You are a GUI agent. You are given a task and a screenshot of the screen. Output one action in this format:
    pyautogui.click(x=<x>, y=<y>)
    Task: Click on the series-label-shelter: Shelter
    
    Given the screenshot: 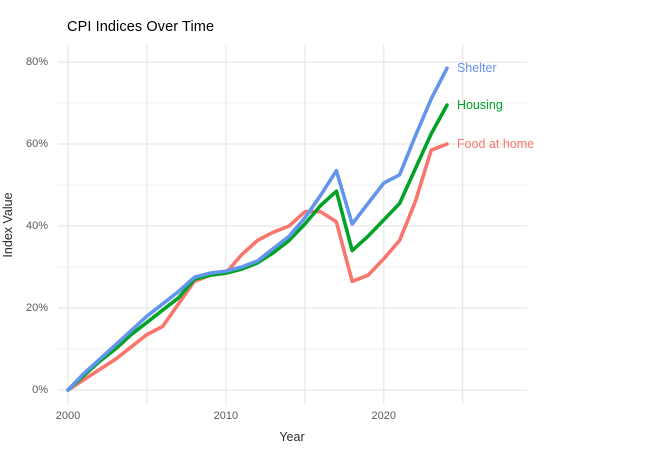 What is the action you would take?
    pyautogui.click(x=476, y=68)
    